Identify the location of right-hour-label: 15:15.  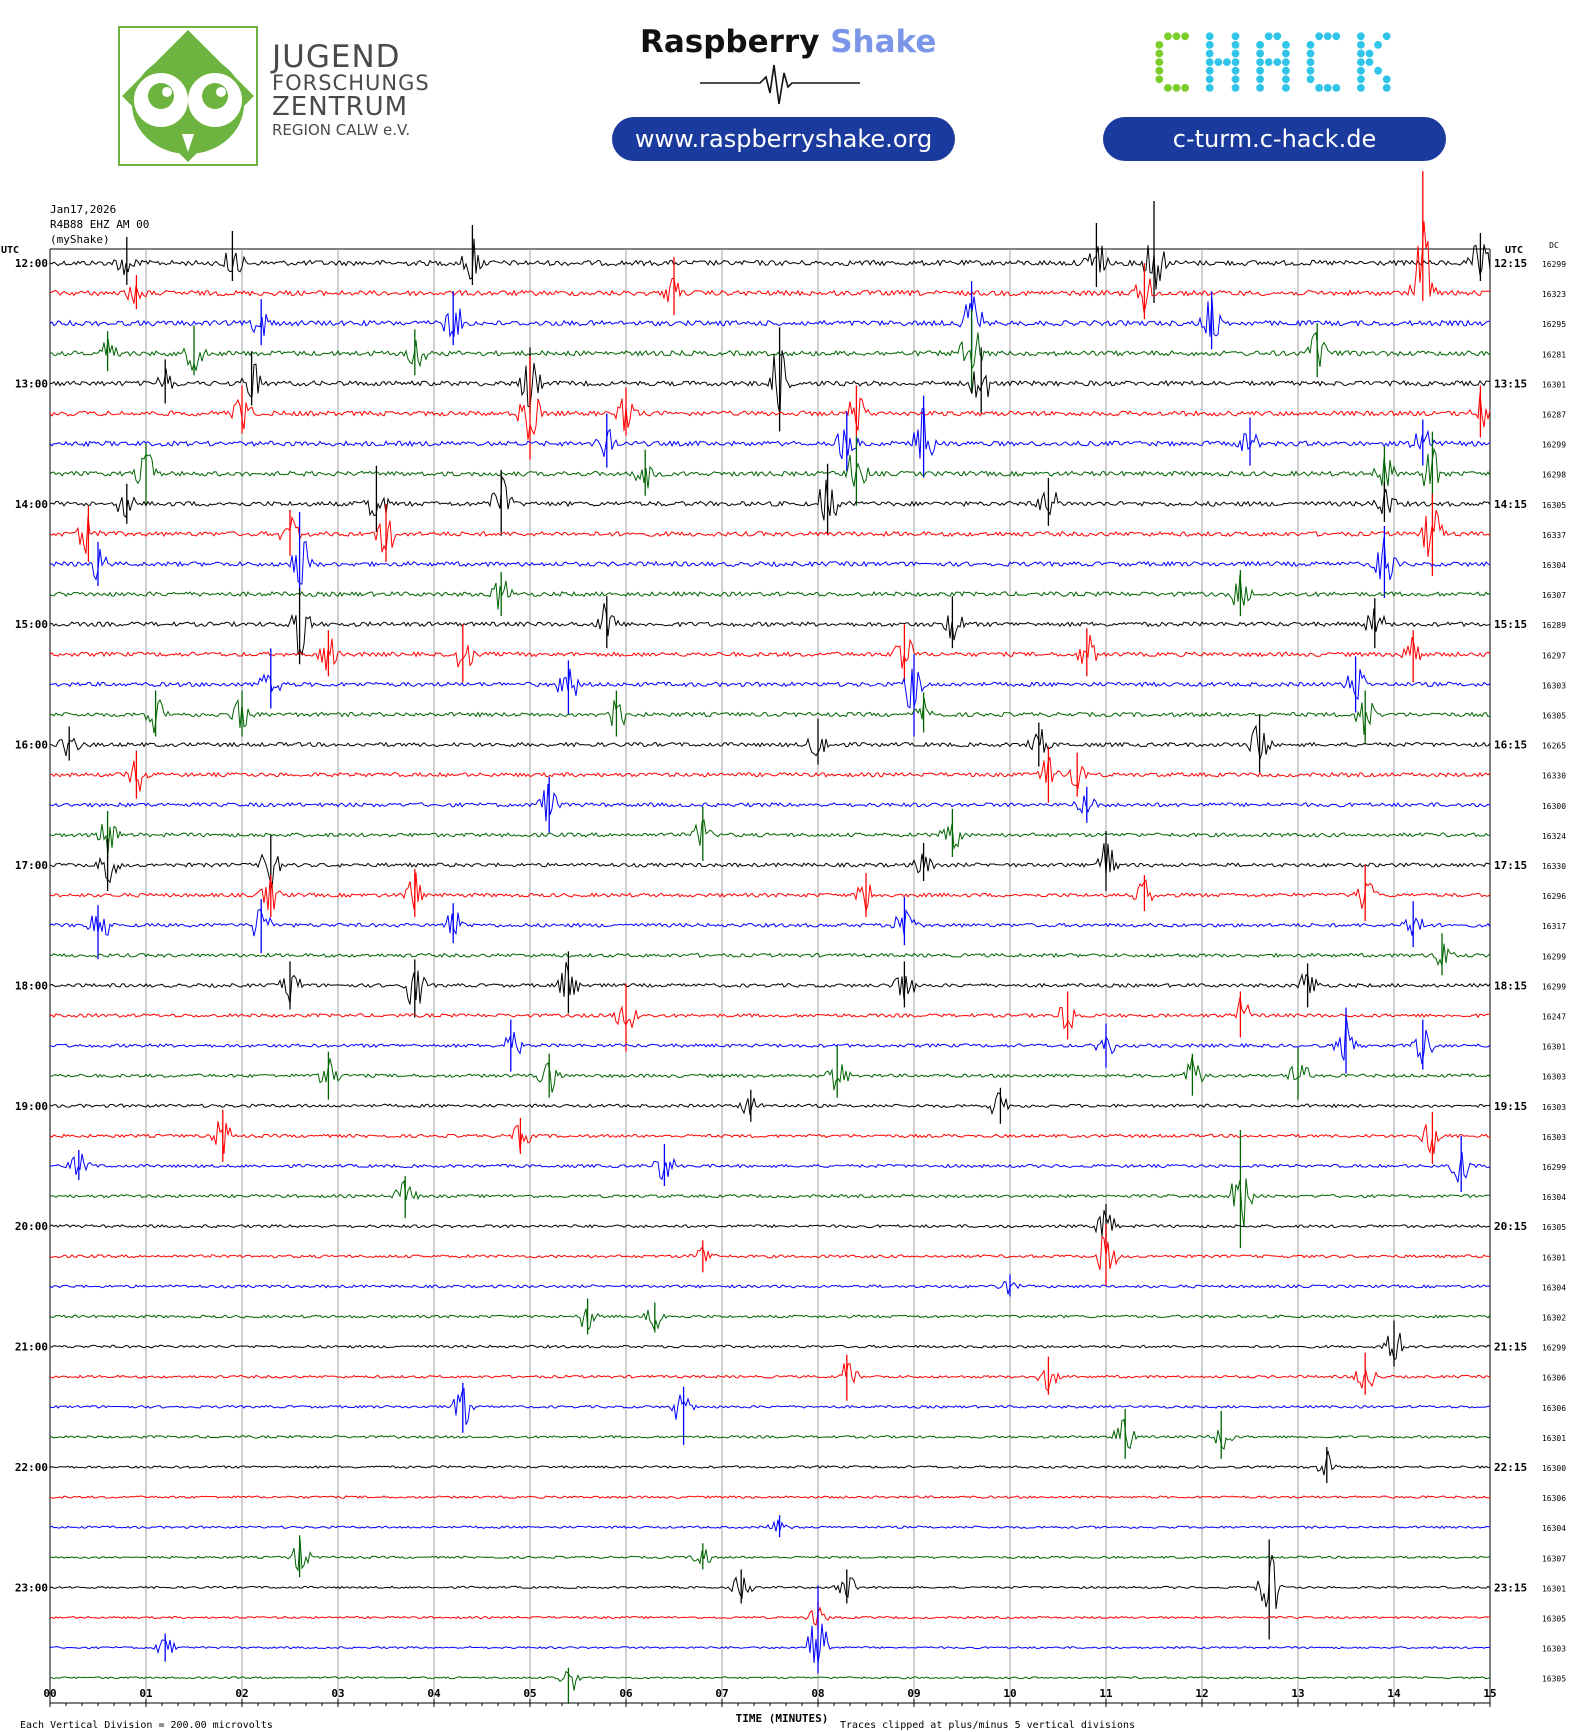
(1510, 624).